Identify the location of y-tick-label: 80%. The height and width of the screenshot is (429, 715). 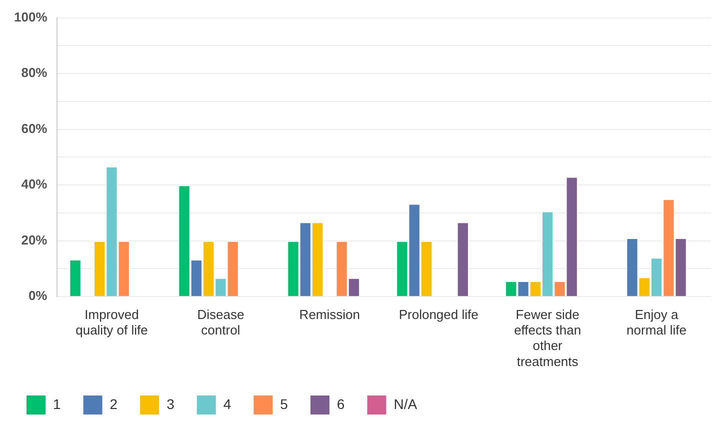
(34, 72).